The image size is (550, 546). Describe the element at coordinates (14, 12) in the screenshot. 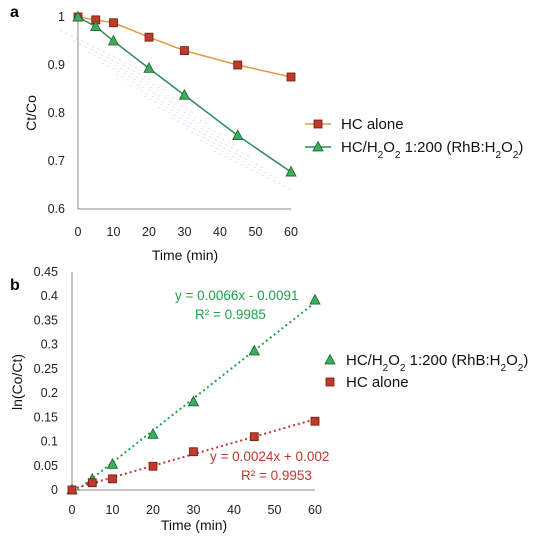

I see `panel-label-a: a` at that location.